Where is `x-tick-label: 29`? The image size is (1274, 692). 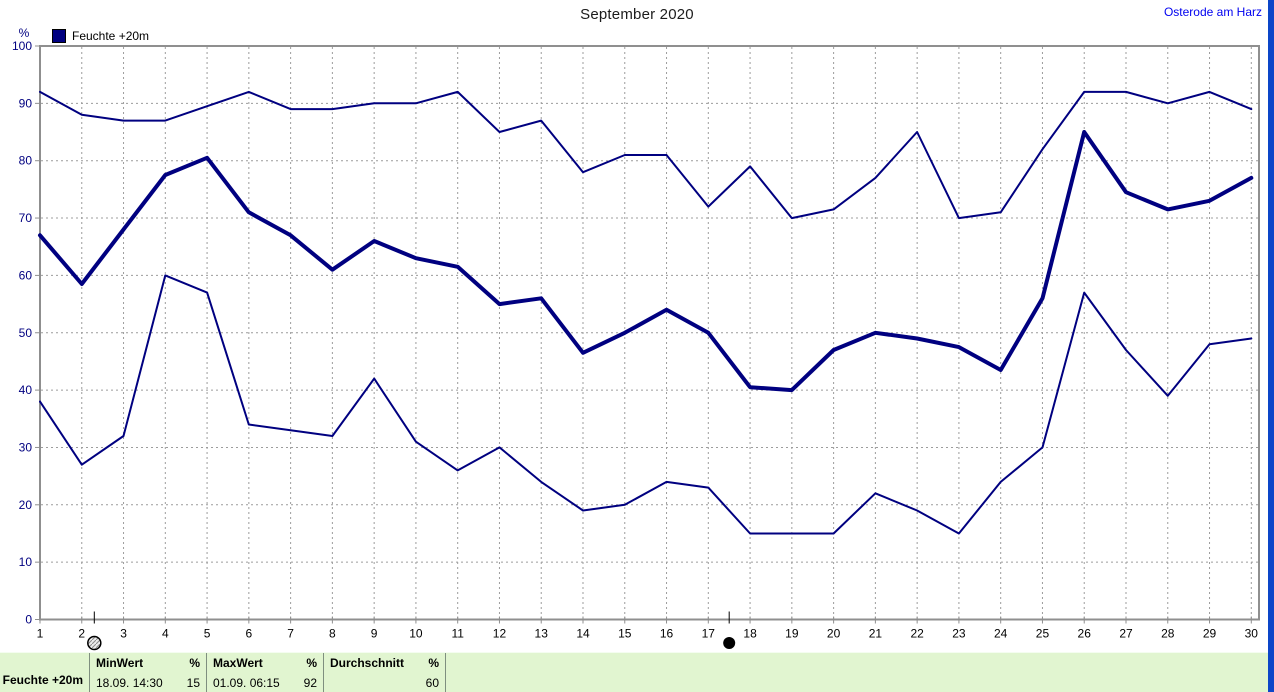 x-tick-label: 29 is located at coordinates (1210, 634).